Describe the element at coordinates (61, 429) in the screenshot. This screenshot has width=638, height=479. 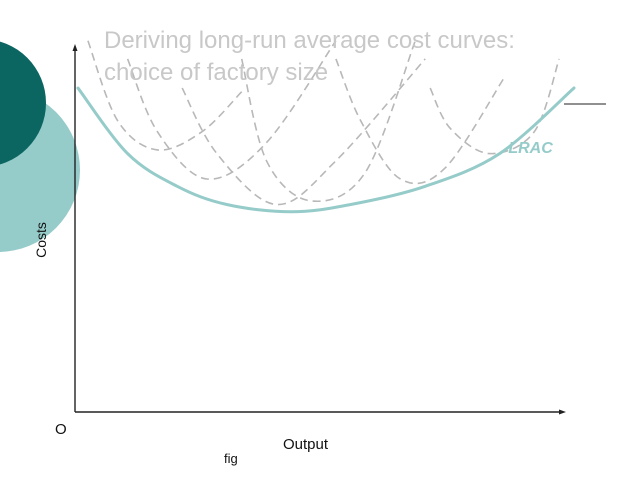
I see `origin-label: O` at that location.